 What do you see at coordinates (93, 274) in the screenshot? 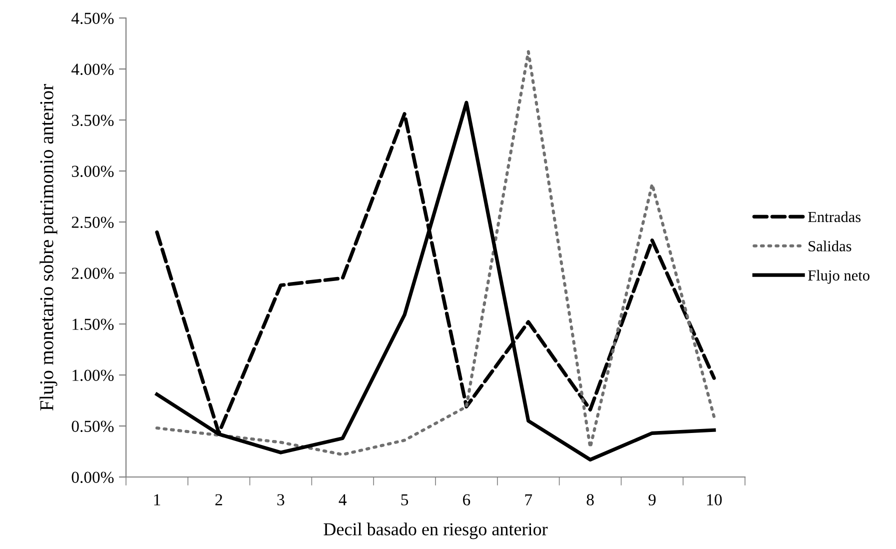
I see `y-tick-label: 2.00%` at bounding box center [93, 274].